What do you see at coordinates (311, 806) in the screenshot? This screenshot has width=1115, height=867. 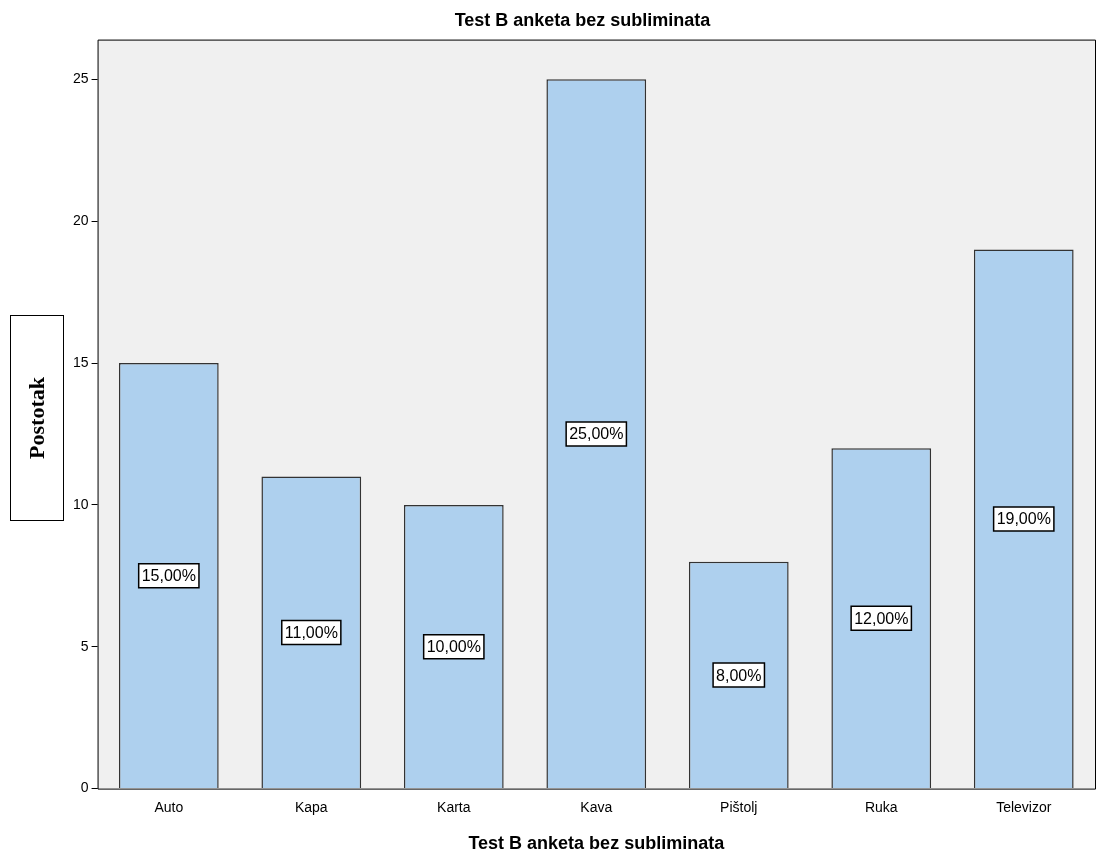 I see `x-tick-label: Kapa` at bounding box center [311, 806].